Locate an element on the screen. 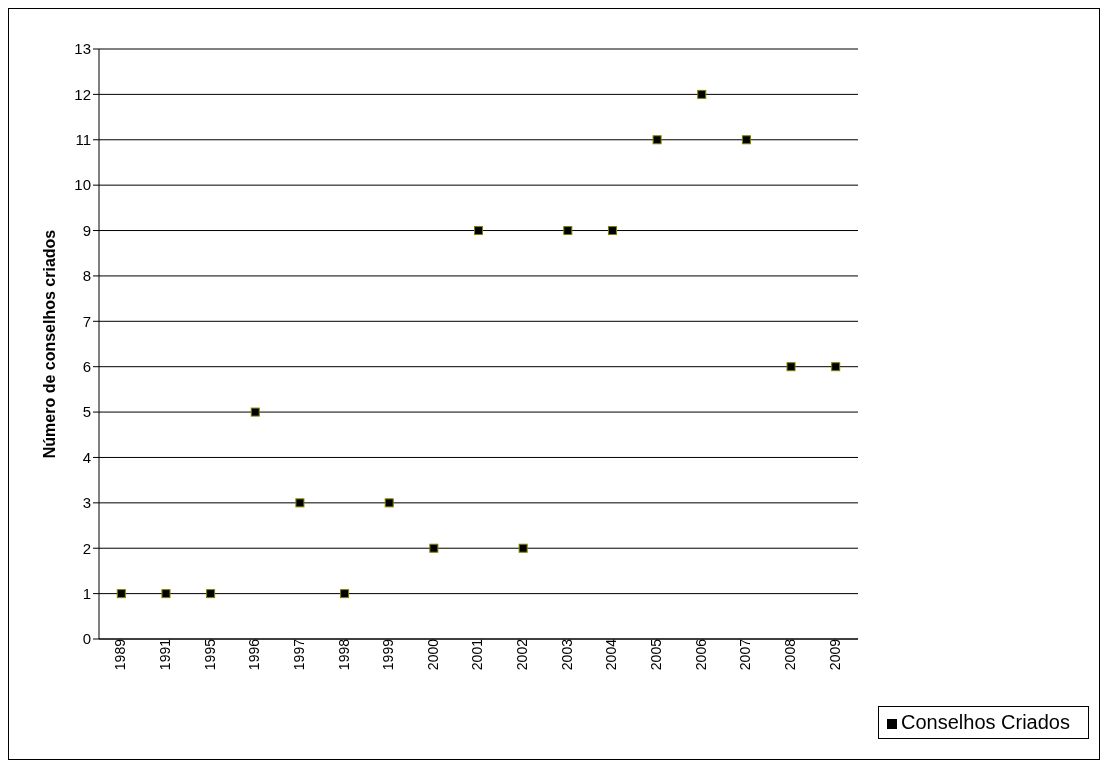 The width and height of the screenshot is (1109, 769). y-tick-label: 0 is located at coordinates (86, 639).